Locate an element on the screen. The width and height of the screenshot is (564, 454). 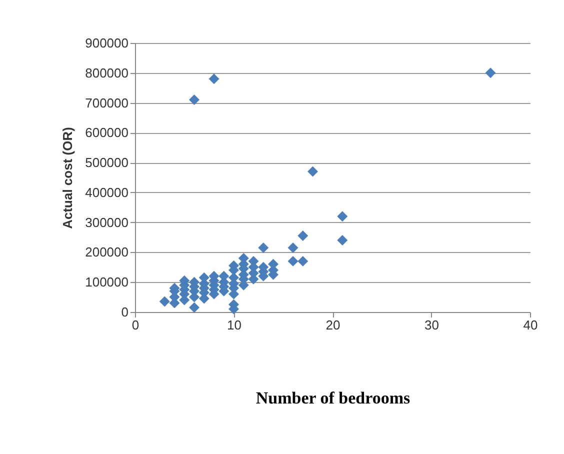
x-tick-label: 40 is located at coordinates (530, 325).